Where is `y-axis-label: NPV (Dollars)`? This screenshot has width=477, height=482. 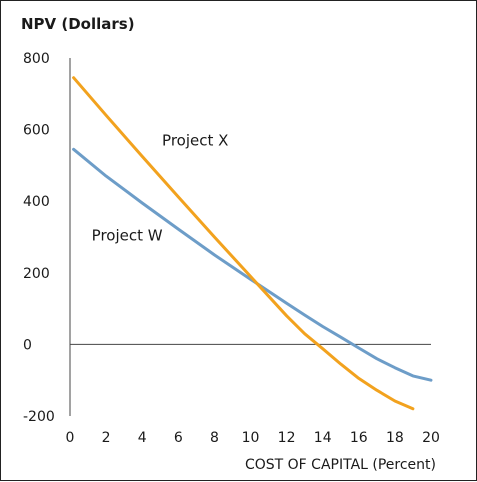 y-axis-label: NPV (Dollars) is located at coordinates (78, 24).